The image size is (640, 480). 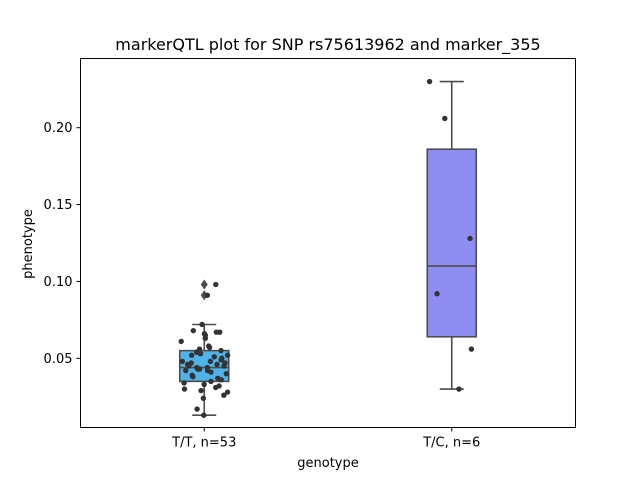 What do you see at coordinates (327, 463) in the screenshot?
I see `x-axis-label: genotype` at bounding box center [327, 463].